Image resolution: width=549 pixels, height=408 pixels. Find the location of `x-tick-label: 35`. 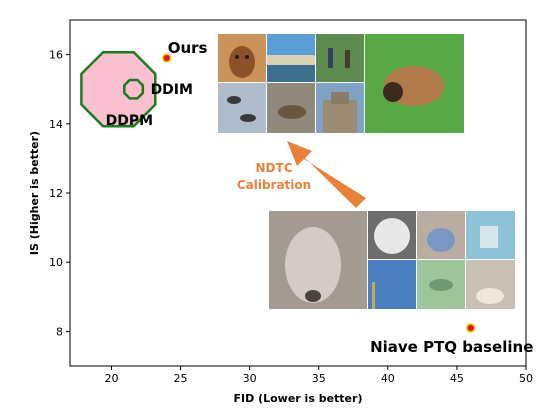

x-tick-label: 35 is located at coordinates (319, 378).